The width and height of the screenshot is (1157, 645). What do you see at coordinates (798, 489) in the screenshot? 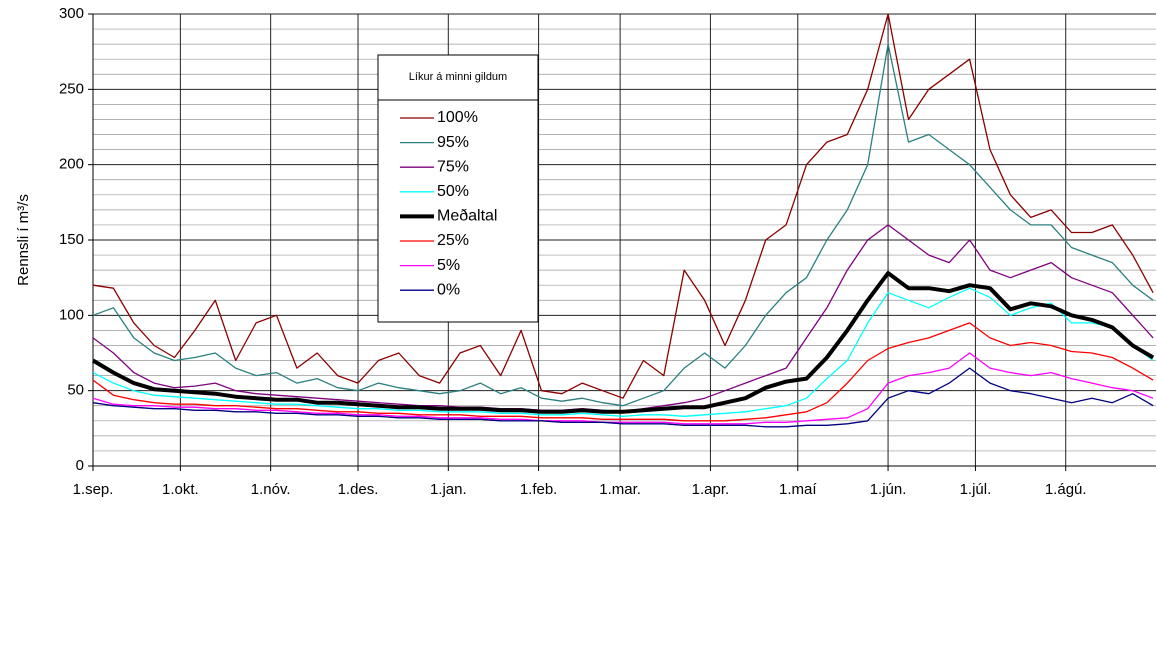
I see `x-tick-label: 1.maí` at bounding box center [798, 489].